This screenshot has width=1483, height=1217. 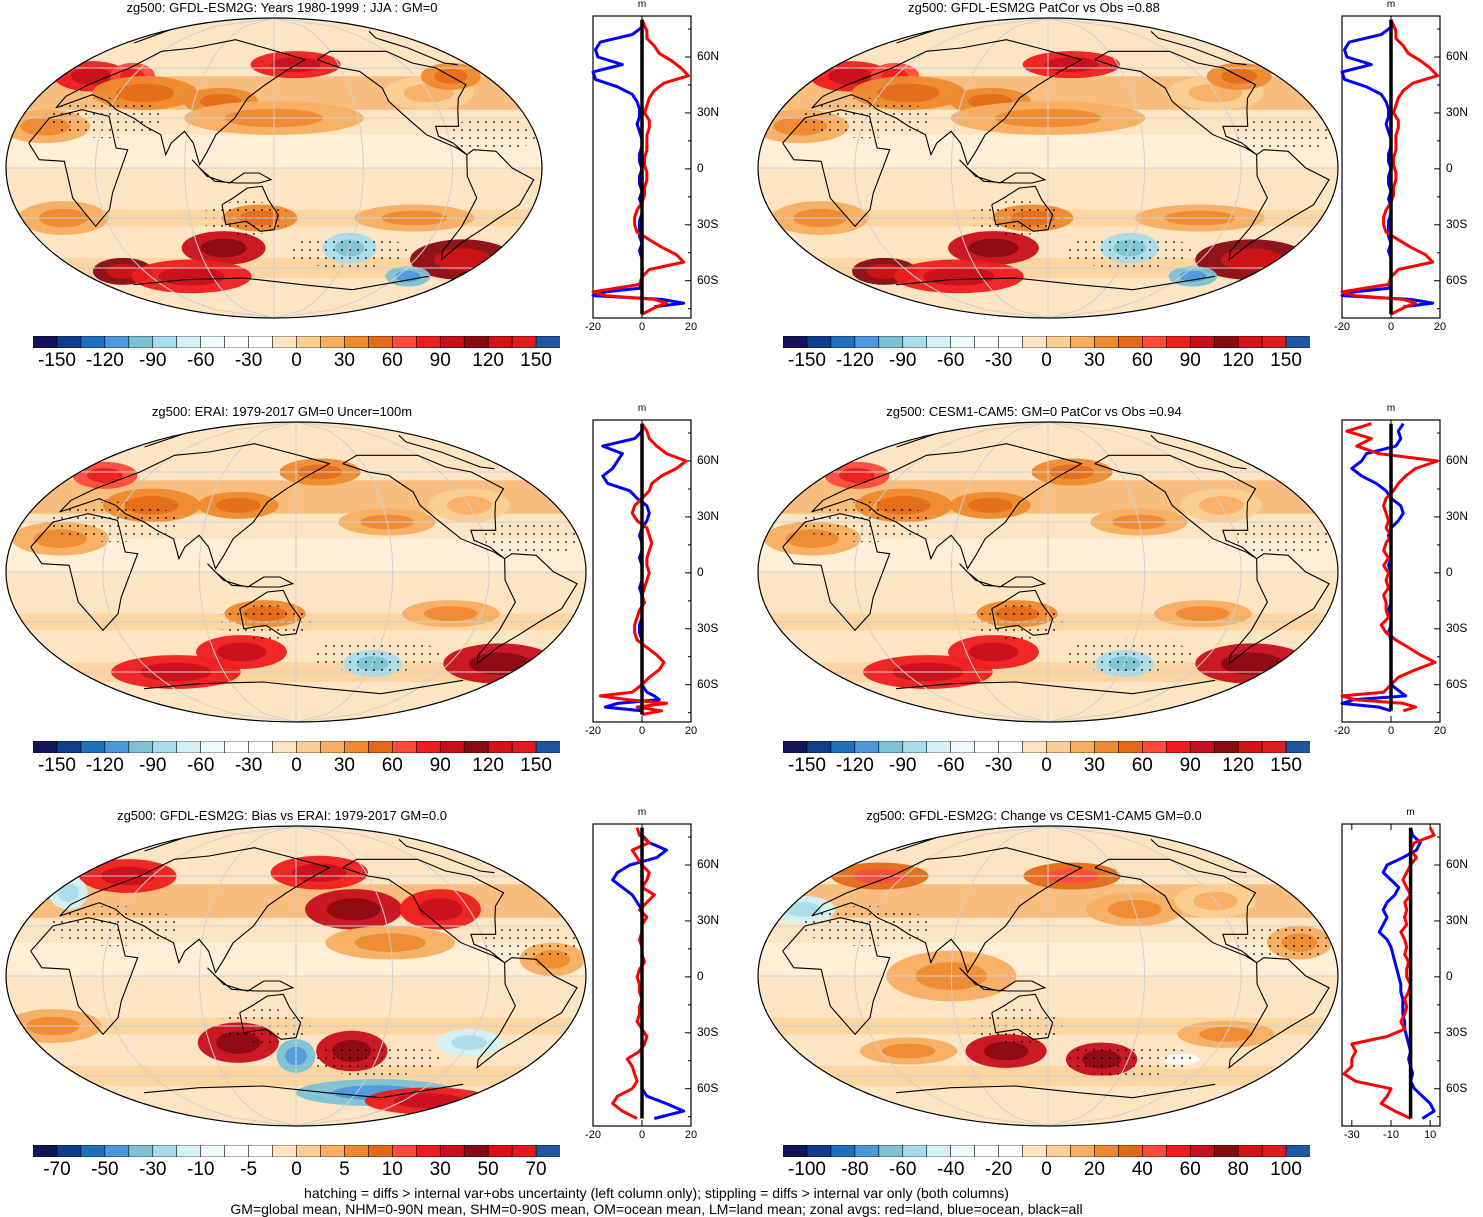 What do you see at coordinates (1391, 1135) in the screenshot?
I see `zonal-xlabel: -10` at bounding box center [1391, 1135].